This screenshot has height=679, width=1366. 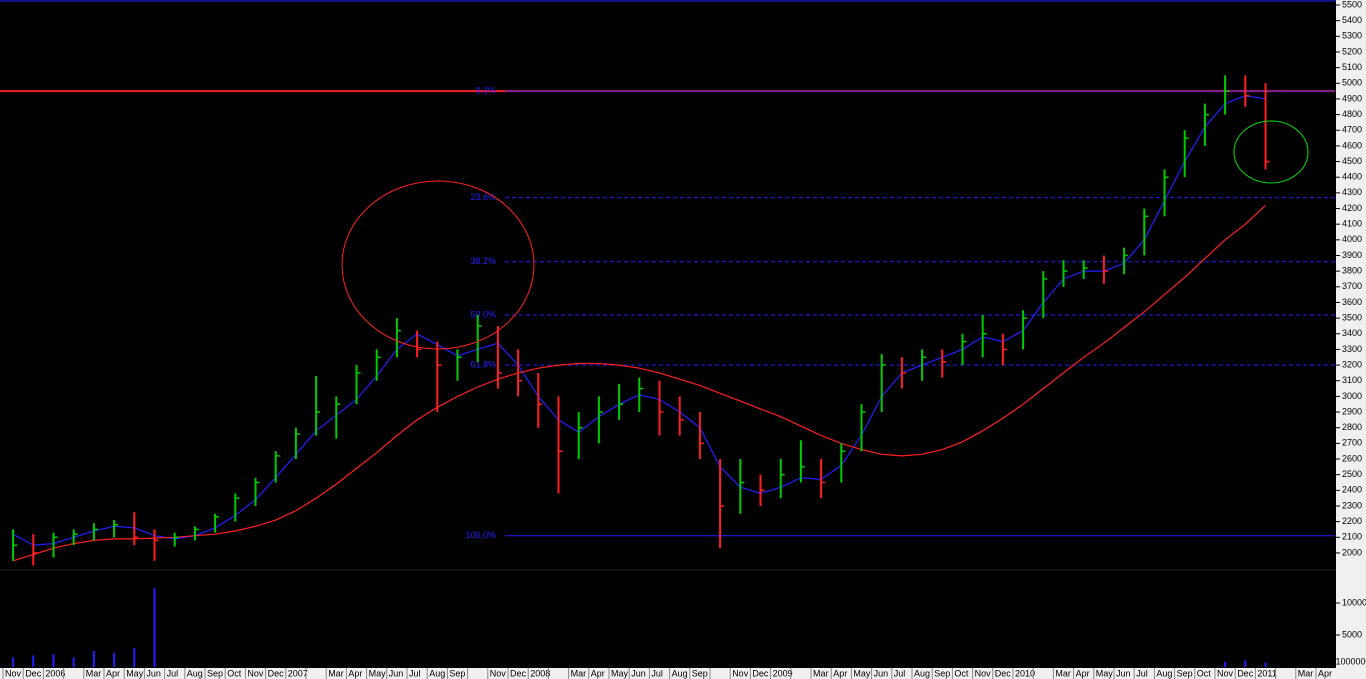 What do you see at coordinates (1352, 364) in the screenshot?
I see `y-tick-label: 3200` at bounding box center [1352, 364].